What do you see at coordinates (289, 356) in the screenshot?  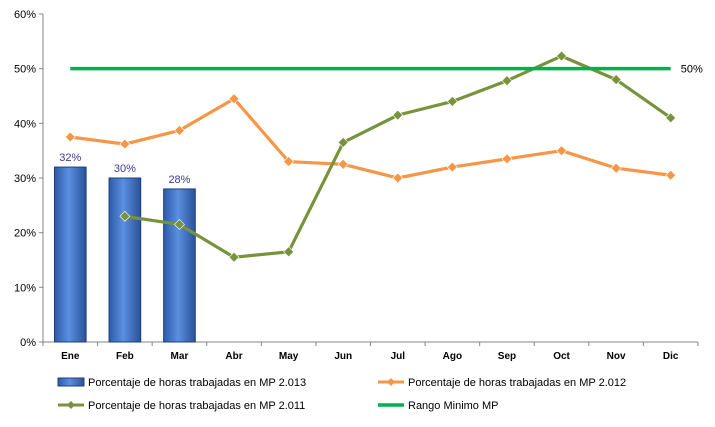 I see `x-tick-label: May` at bounding box center [289, 356].